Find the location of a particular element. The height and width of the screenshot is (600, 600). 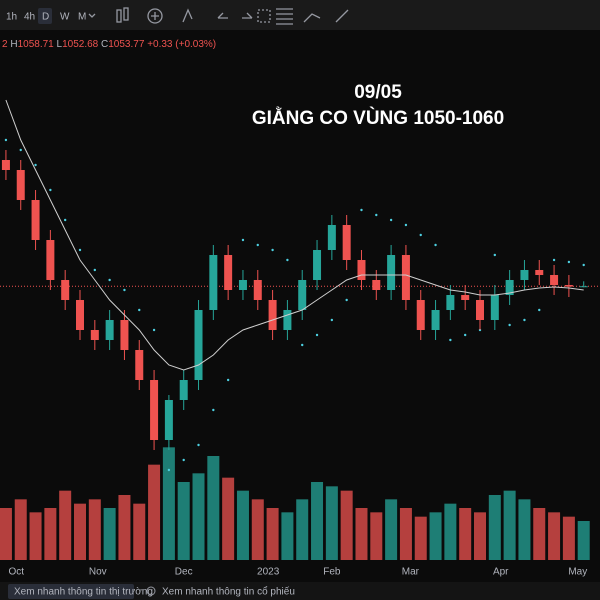

toolbar-icons is located at coordinates (218, 16).